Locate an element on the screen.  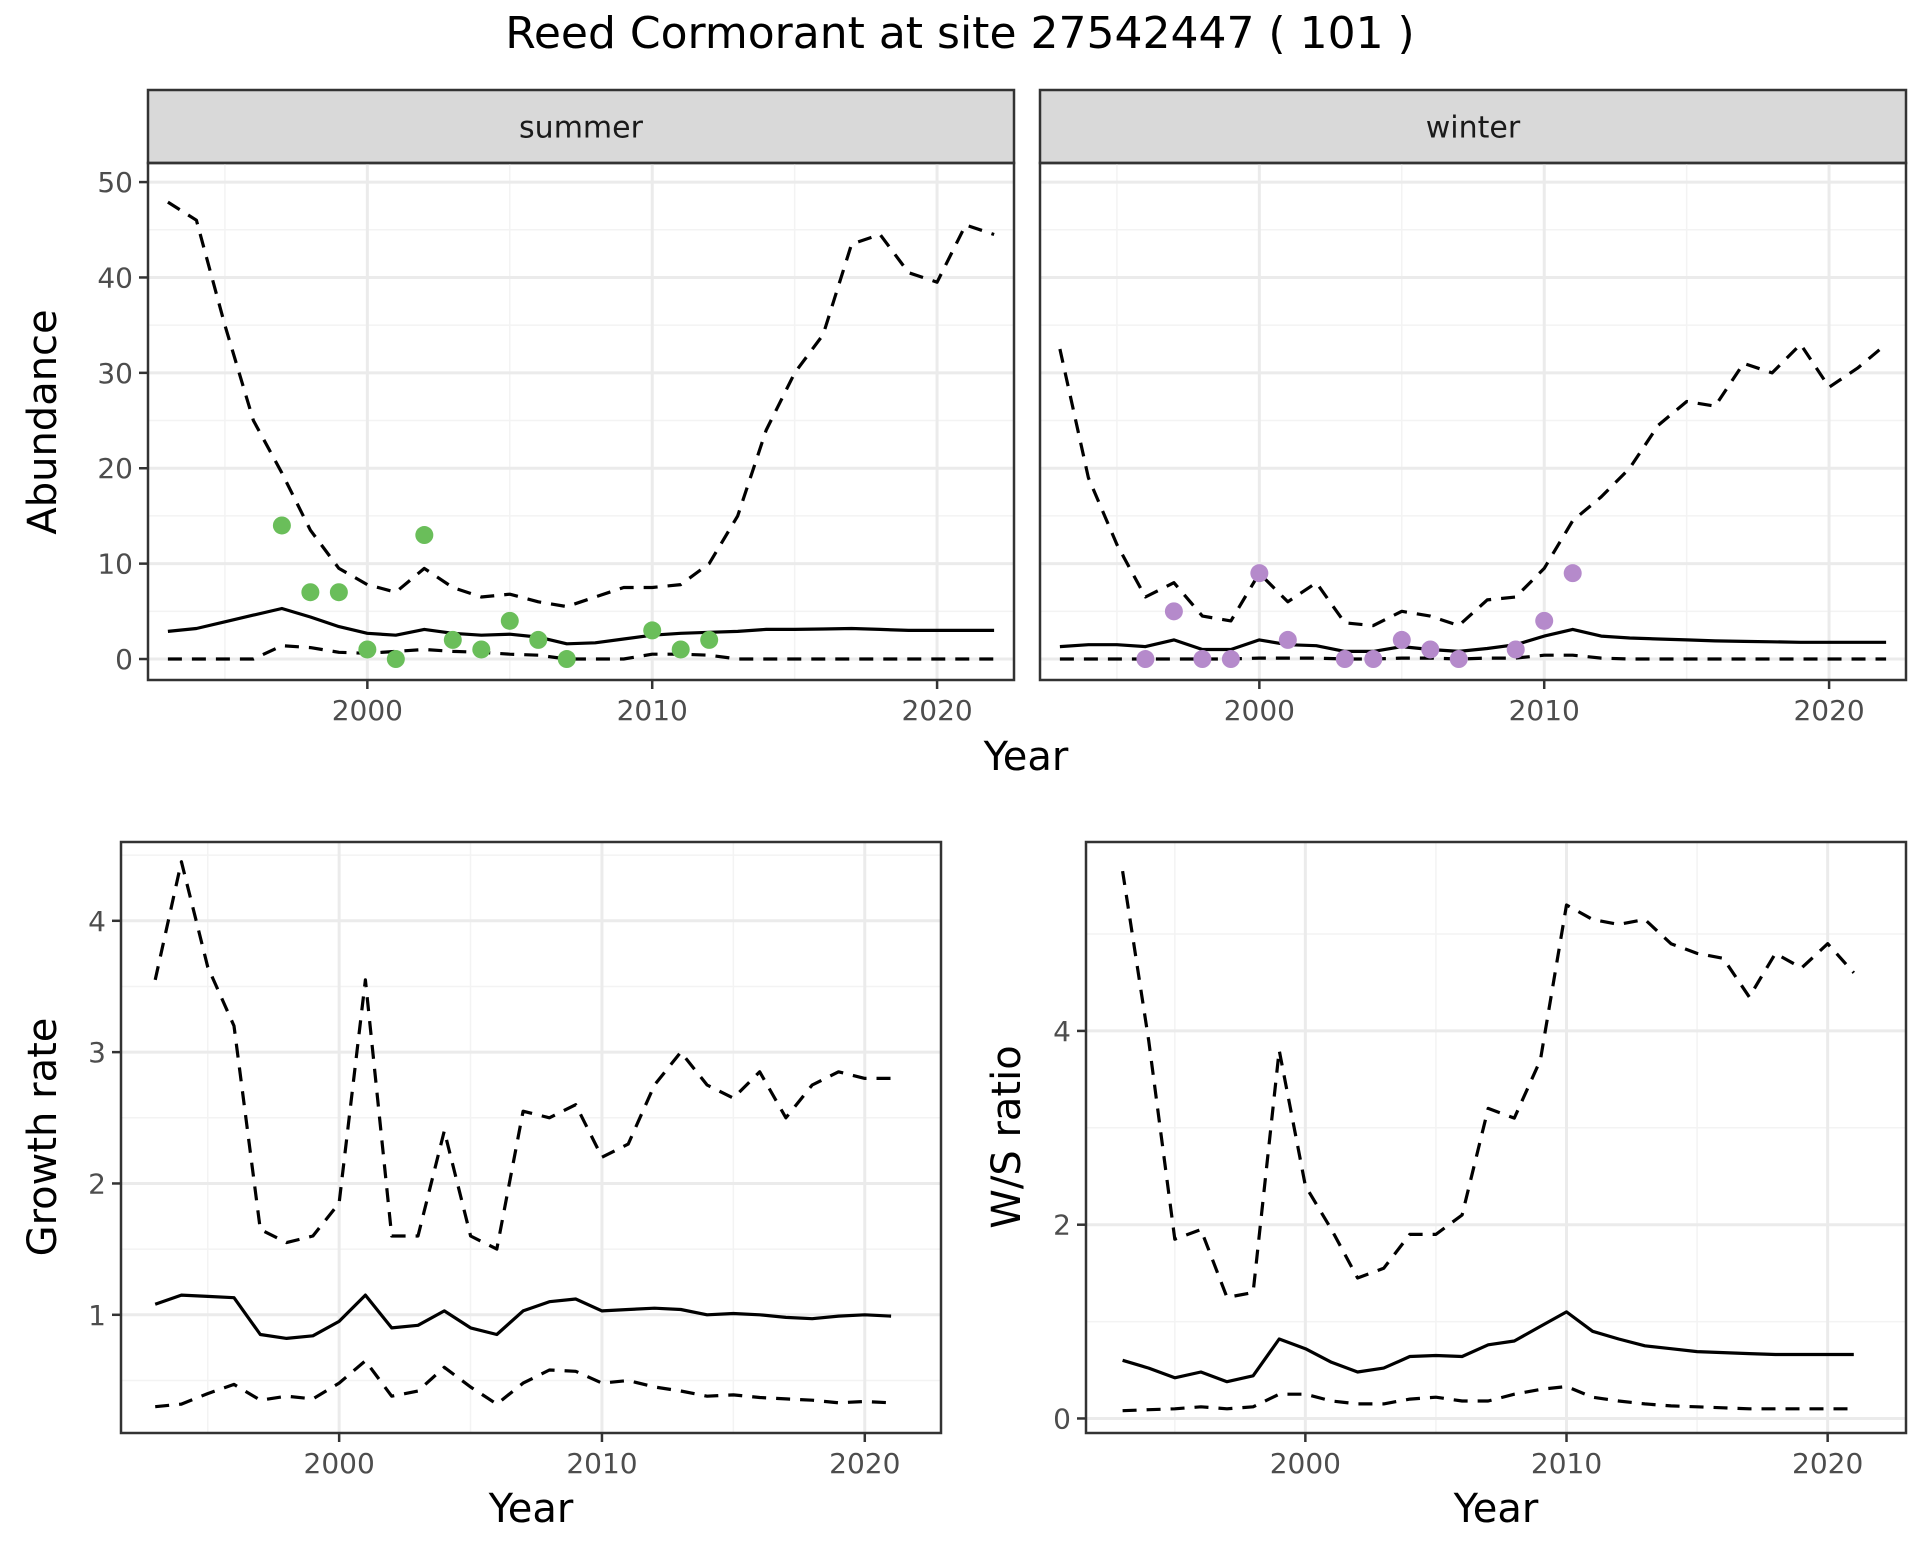
ws-ratio-x-tick-label: 2020 is located at coordinates (1827, 1463).